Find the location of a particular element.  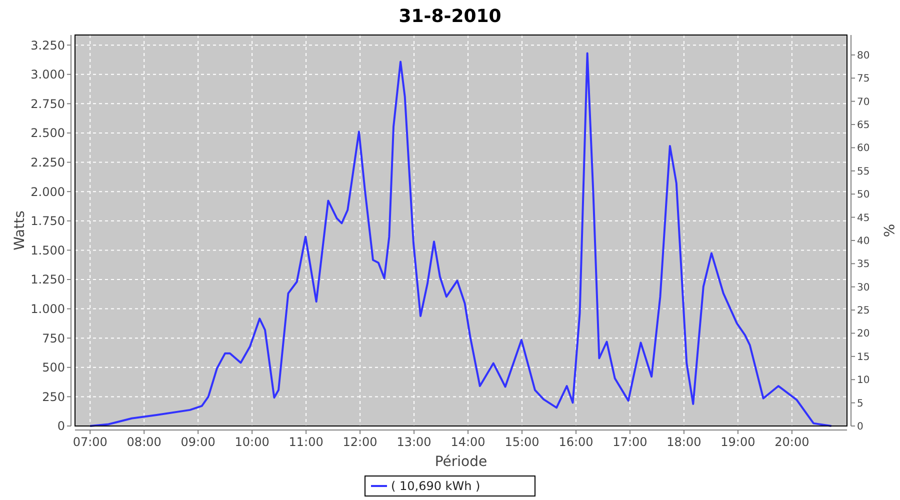

x-tick-label: 18:00 is located at coordinates (684, 442).